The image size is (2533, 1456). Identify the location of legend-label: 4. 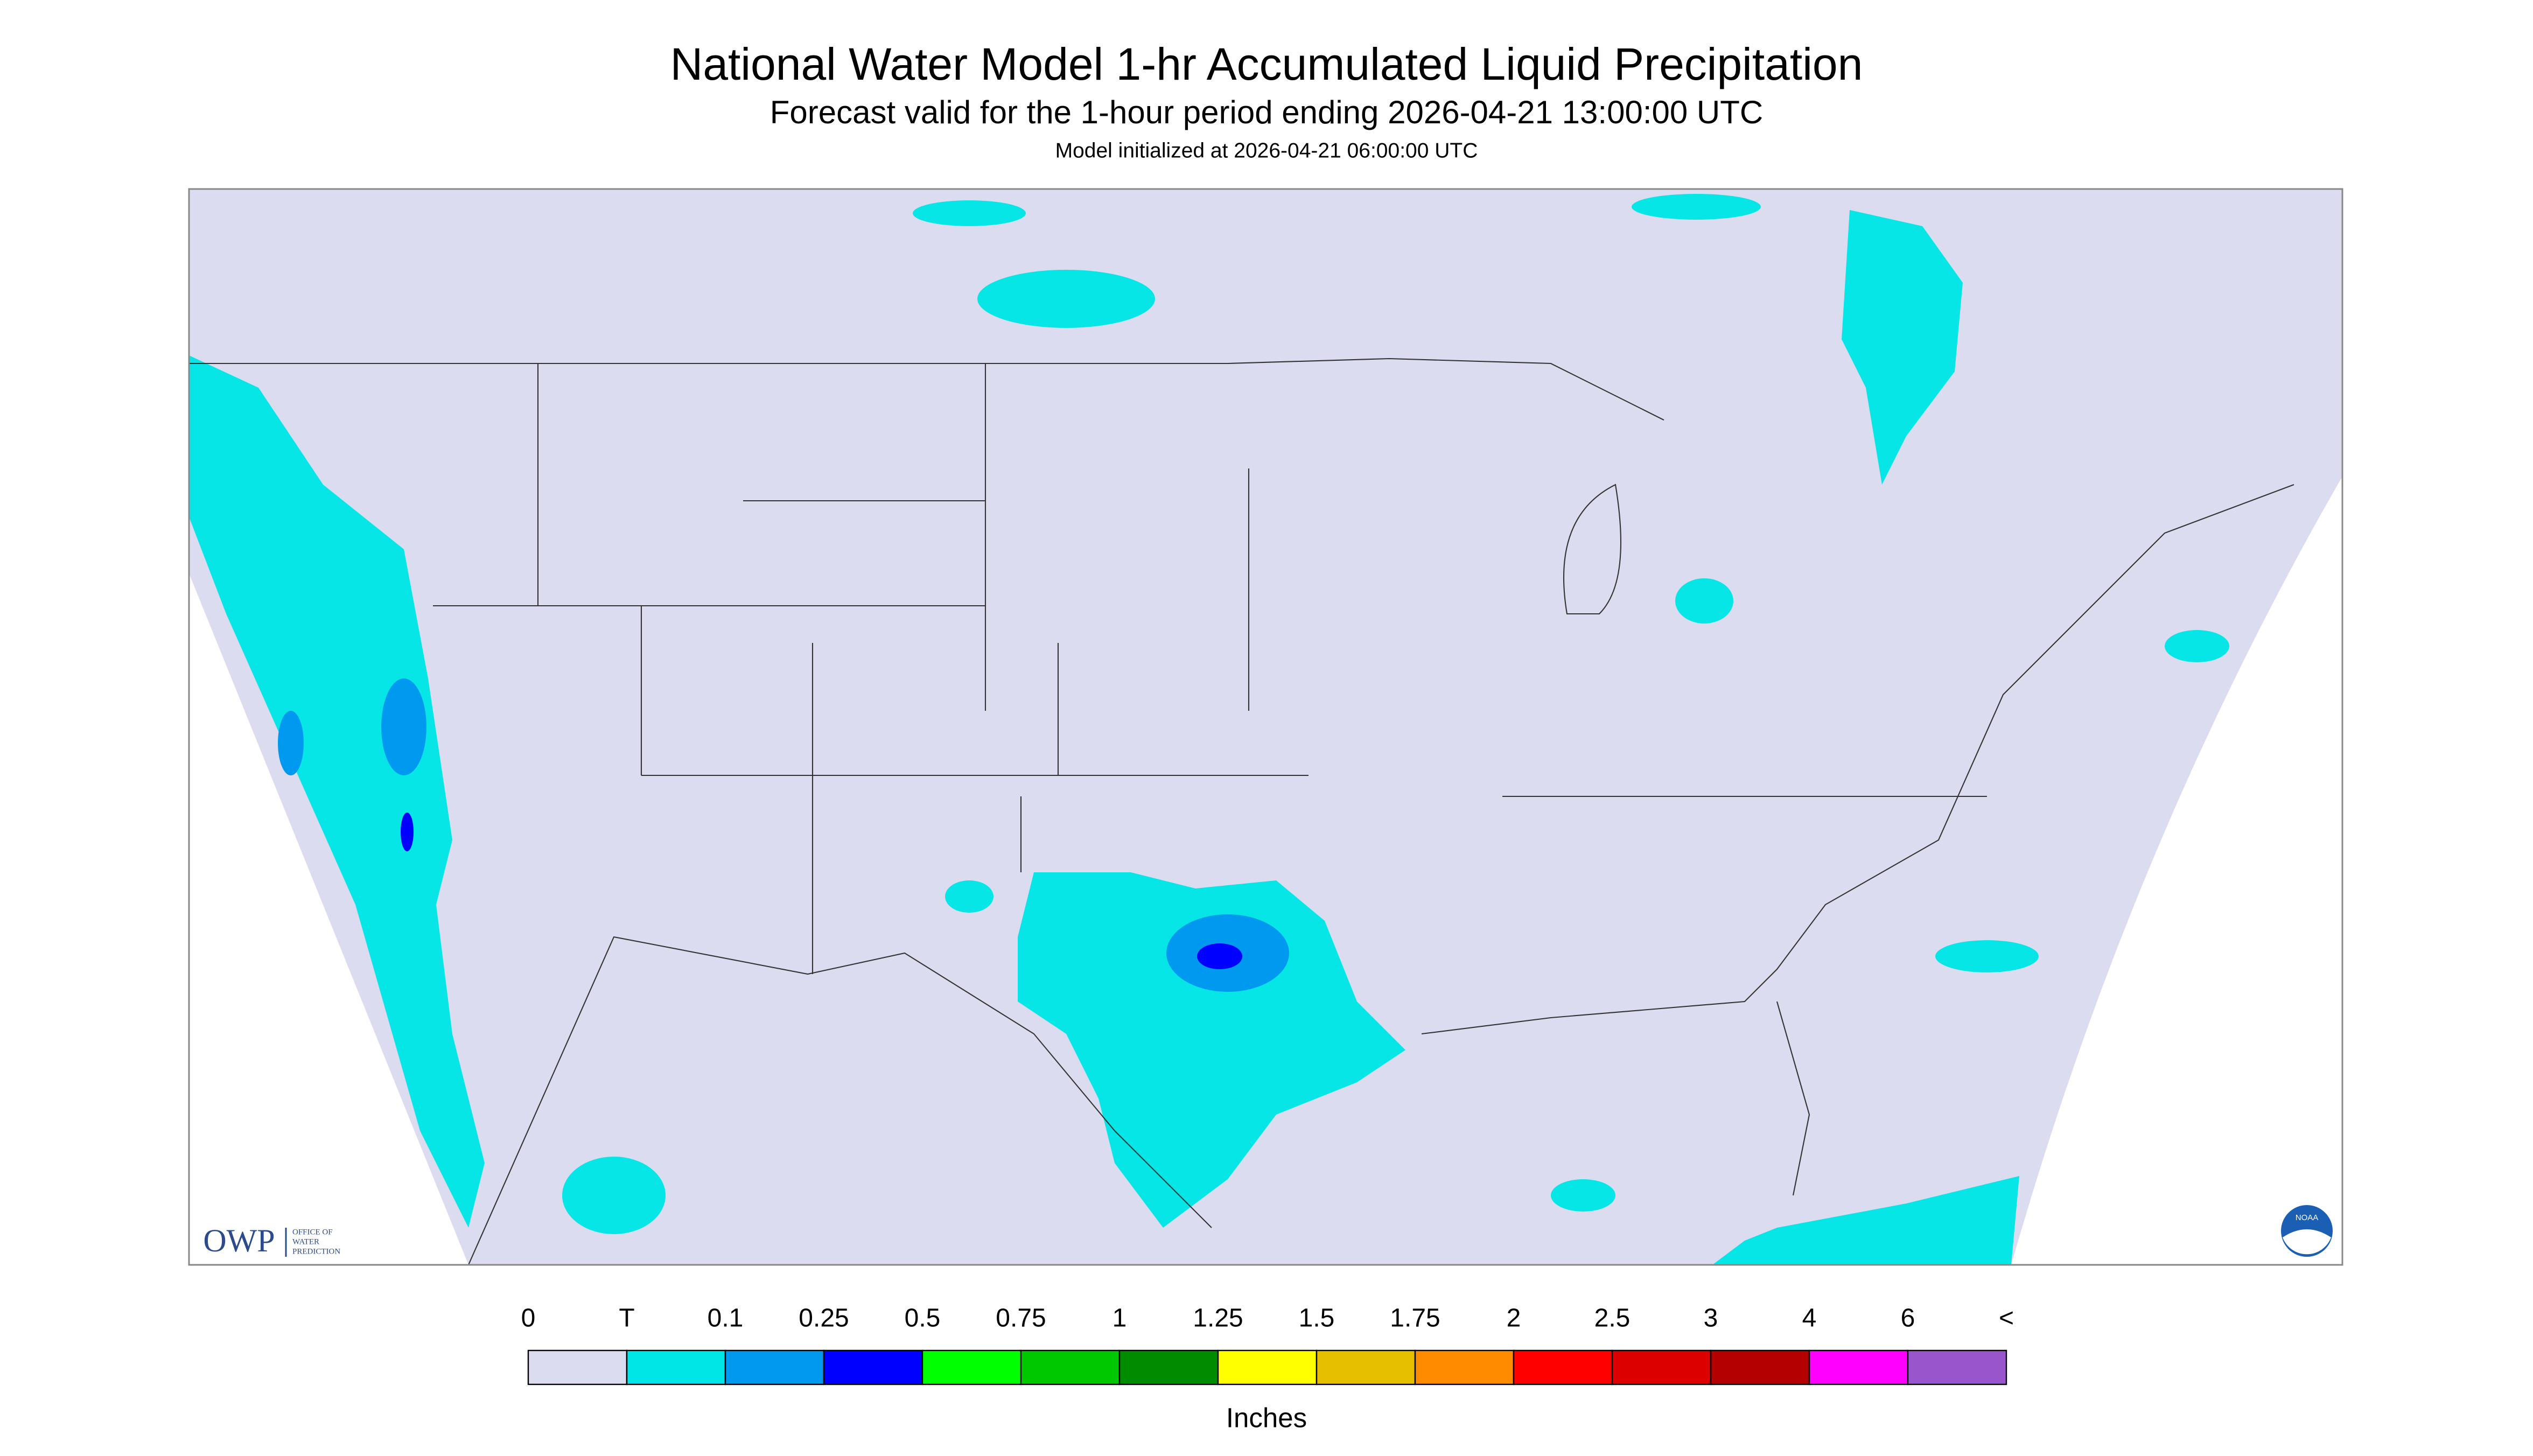
(1810, 1318).